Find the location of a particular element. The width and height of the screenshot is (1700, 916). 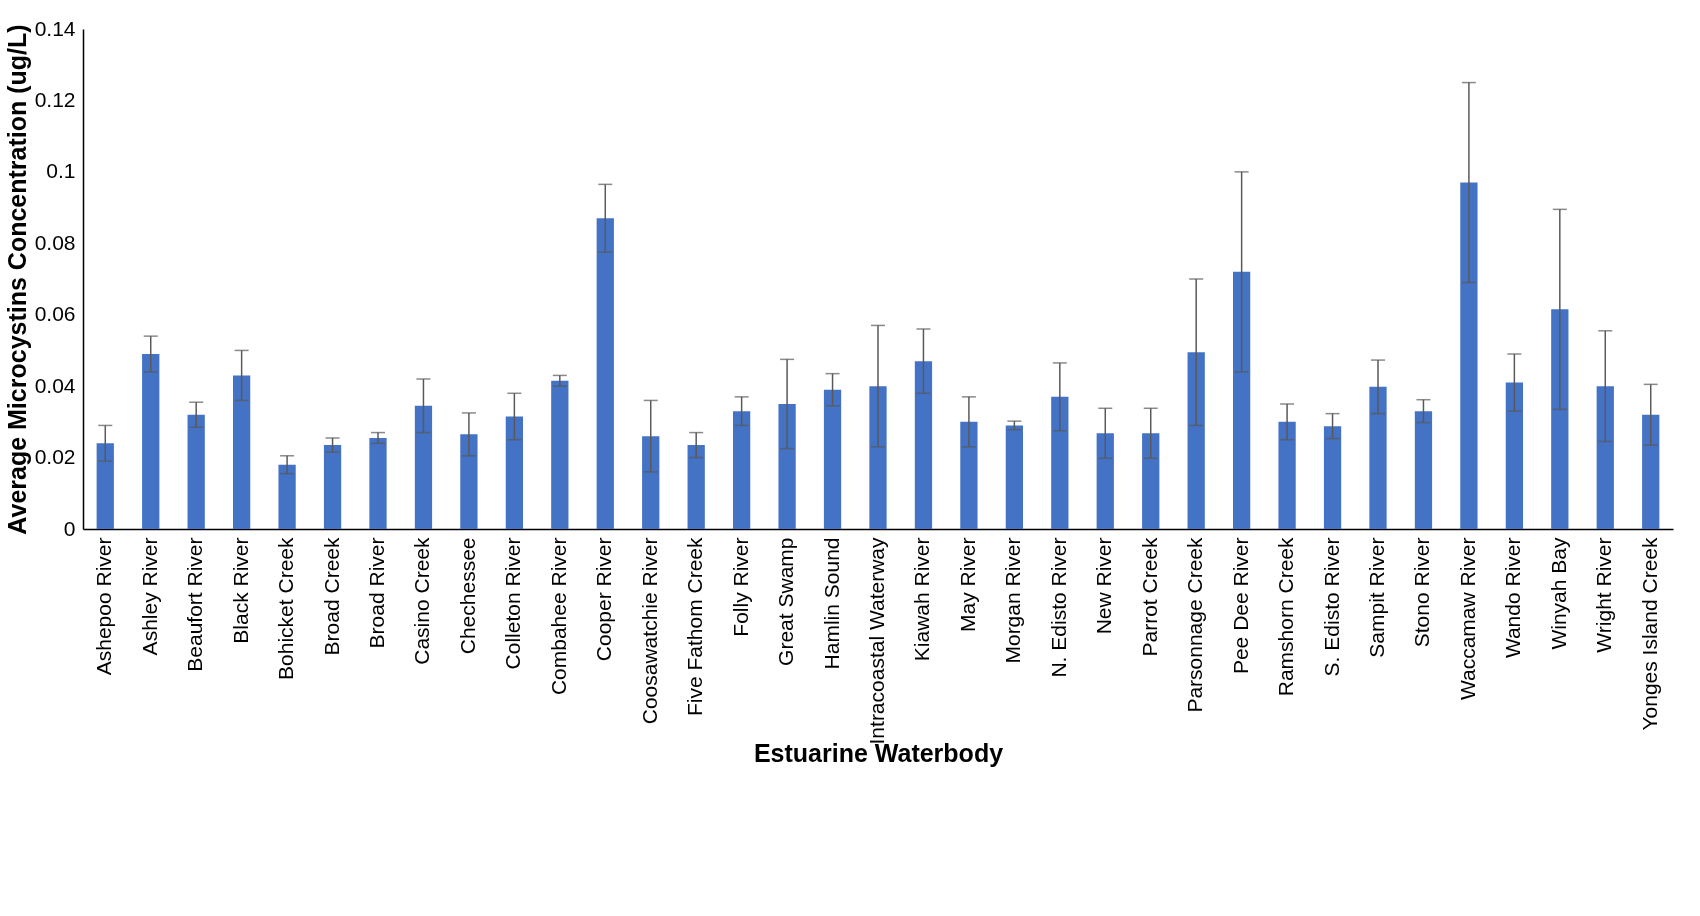

x-tick-label: Morgan River is located at coordinates (1013, 600).